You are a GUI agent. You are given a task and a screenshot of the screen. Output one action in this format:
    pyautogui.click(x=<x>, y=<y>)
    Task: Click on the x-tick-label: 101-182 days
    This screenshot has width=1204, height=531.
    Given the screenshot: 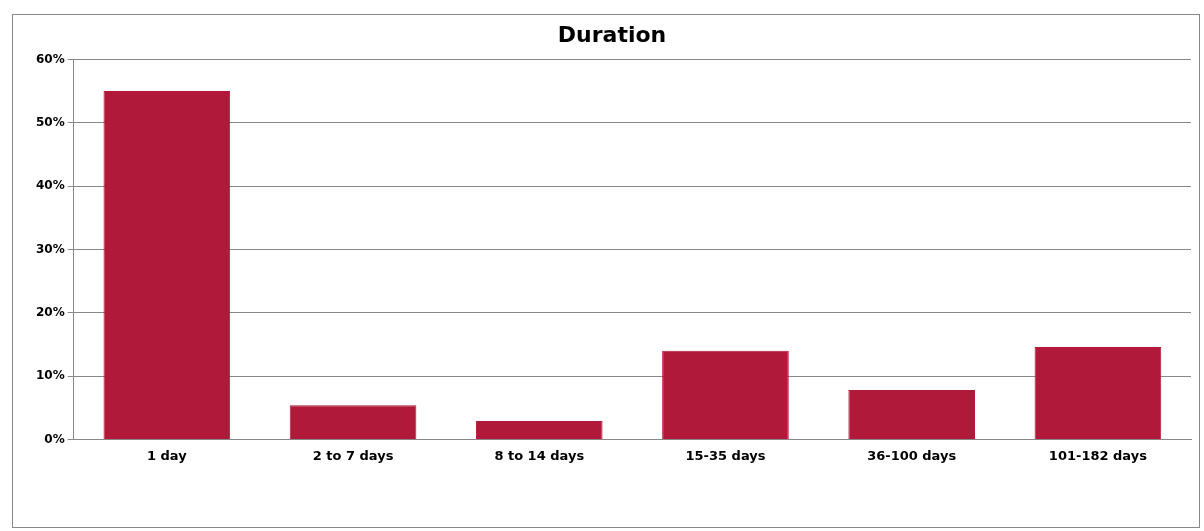 What is the action you would take?
    pyautogui.click(x=1098, y=455)
    